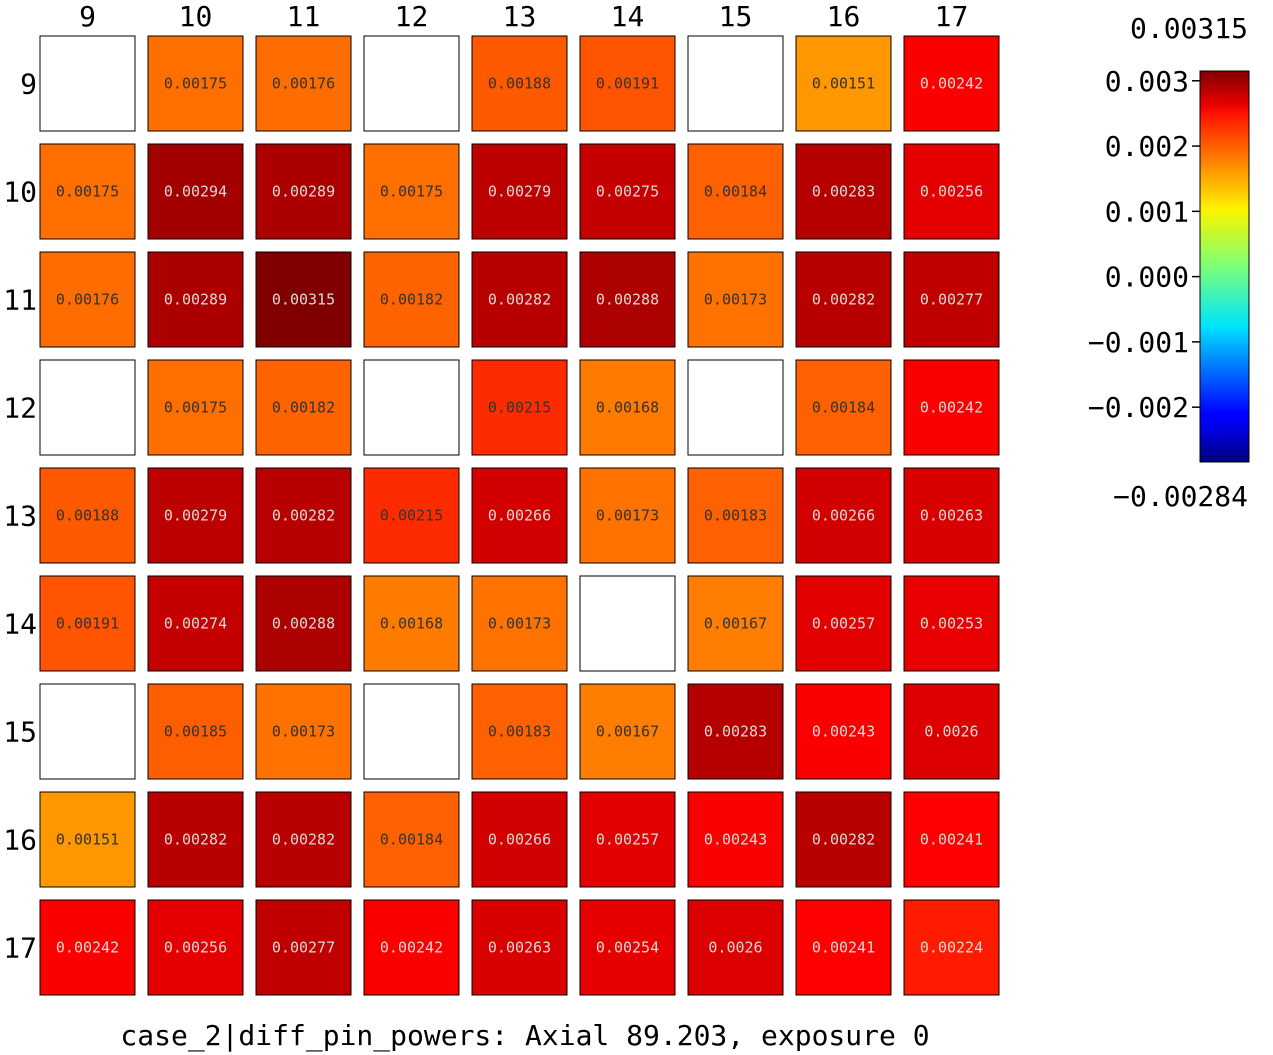  Describe the element at coordinates (523, 16) in the screenshot. I see `x-axis-labels: 9 10 11 12 13 14 15 16 17` at that location.